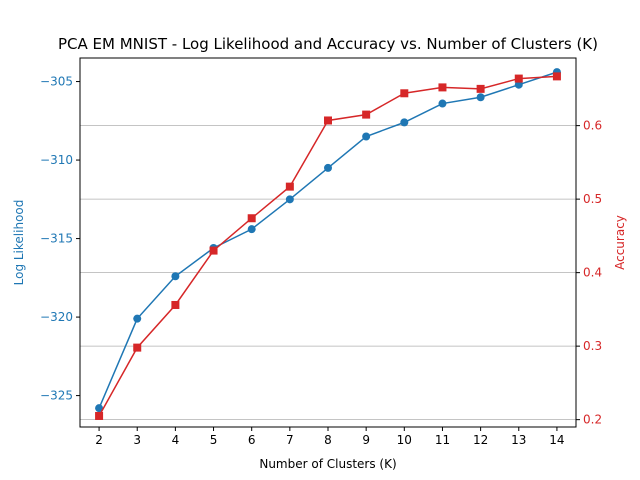  Describe the element at coordinates (56, 82) in the screenshot. I see `y-left-tick-label: −305` at that location.